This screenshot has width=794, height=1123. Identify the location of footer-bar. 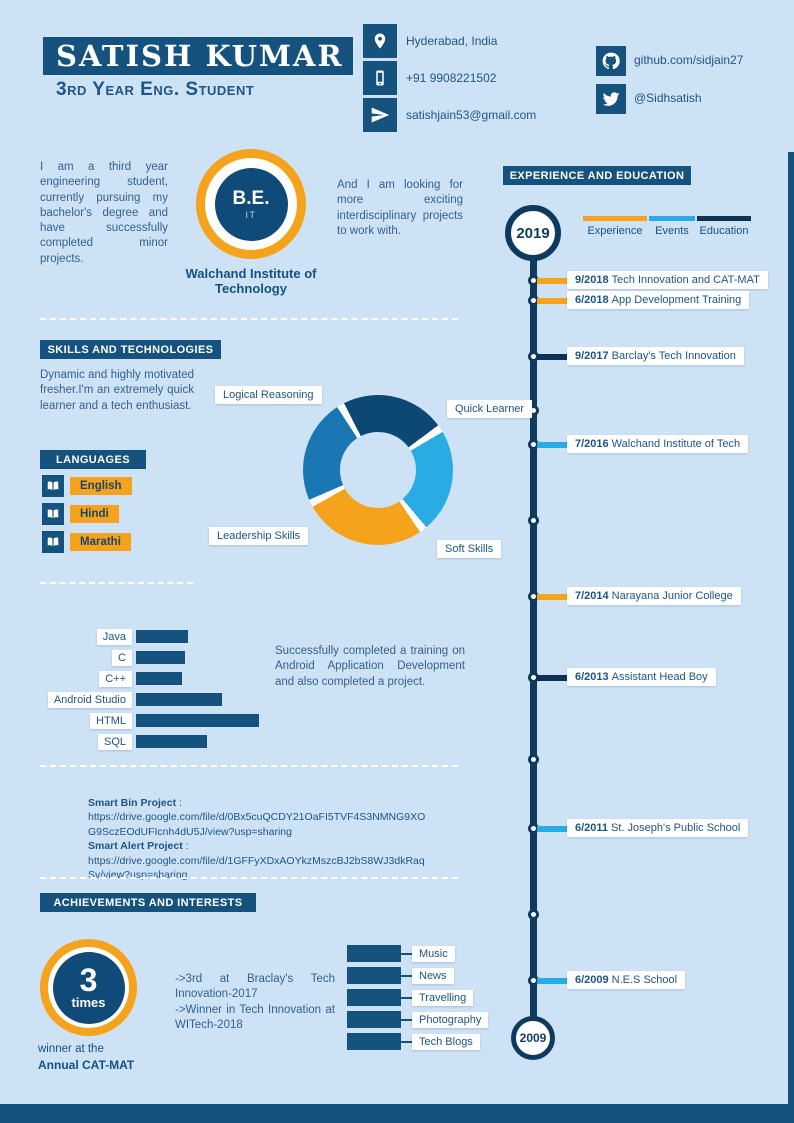
(397, 1113).